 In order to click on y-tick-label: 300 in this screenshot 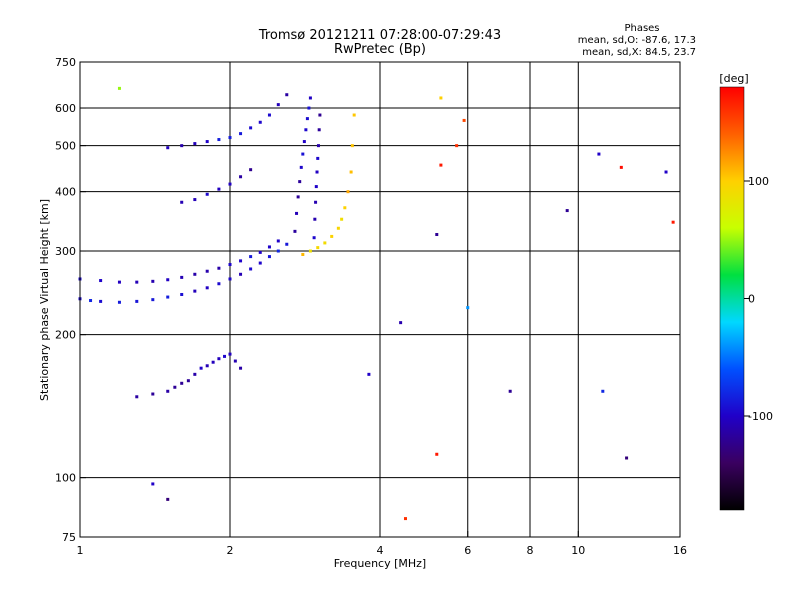, I will do `click(65, 251)`.